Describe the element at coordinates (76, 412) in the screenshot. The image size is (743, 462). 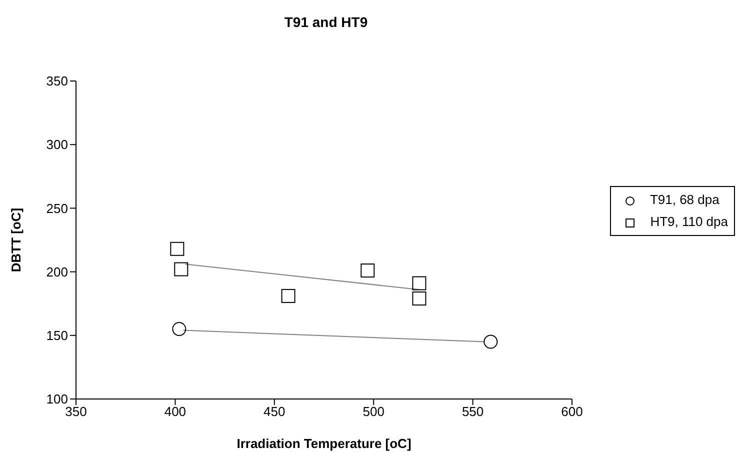
I see `x-tick-label: 350` at that location.